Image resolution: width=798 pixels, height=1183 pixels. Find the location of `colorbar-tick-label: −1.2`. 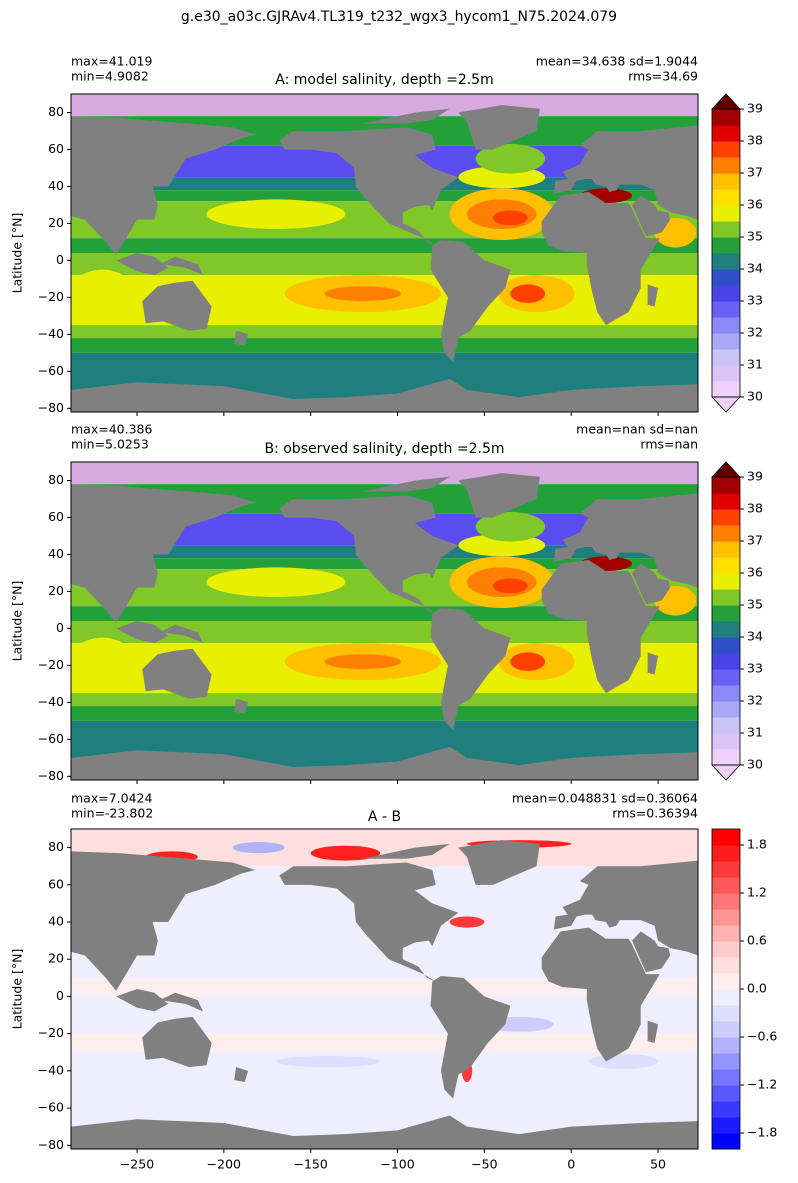

colorbar-tick-label: −1.2 is located at coordinates (762, 1084).